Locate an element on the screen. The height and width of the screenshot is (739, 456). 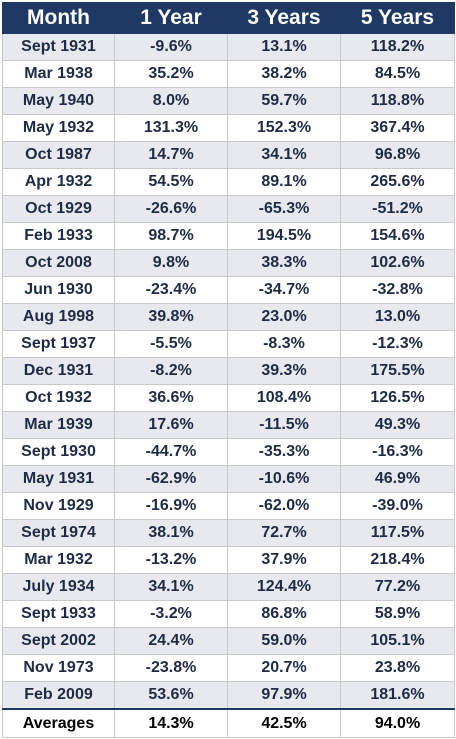
return-cell-3-years: 23.0% is located at coordinates (284, 317).